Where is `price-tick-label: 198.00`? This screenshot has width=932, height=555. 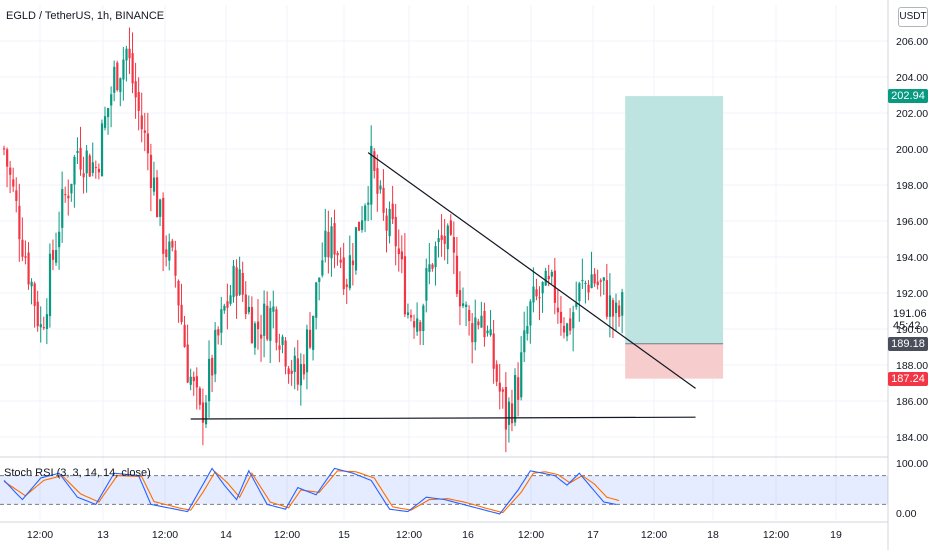
price-tick-label: 198.00 is located at coordinates (912, 186).